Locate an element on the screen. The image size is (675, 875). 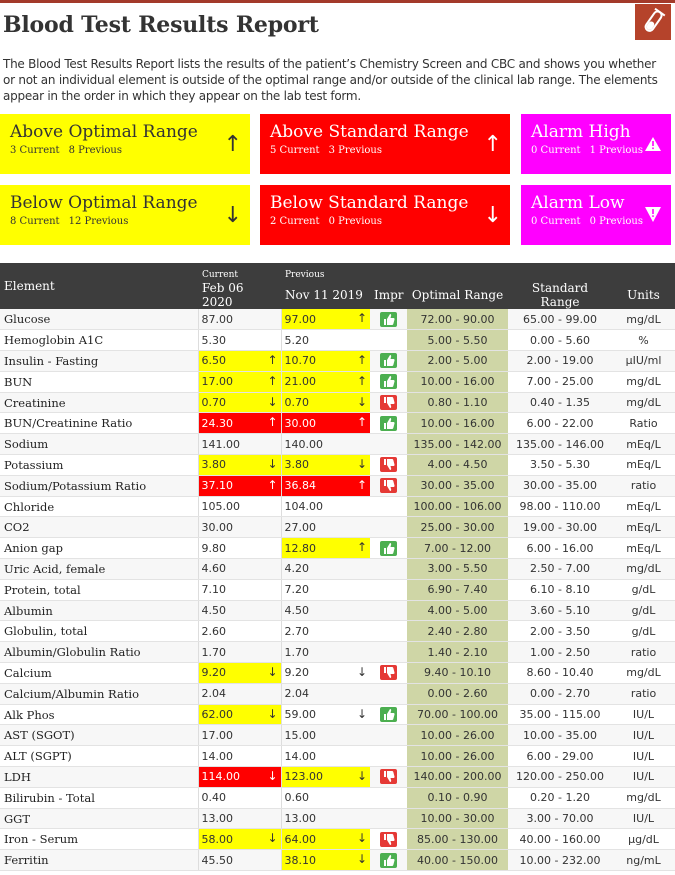
optimal-range: 1.40 - 2.10 is located at coordinates (457, 652).